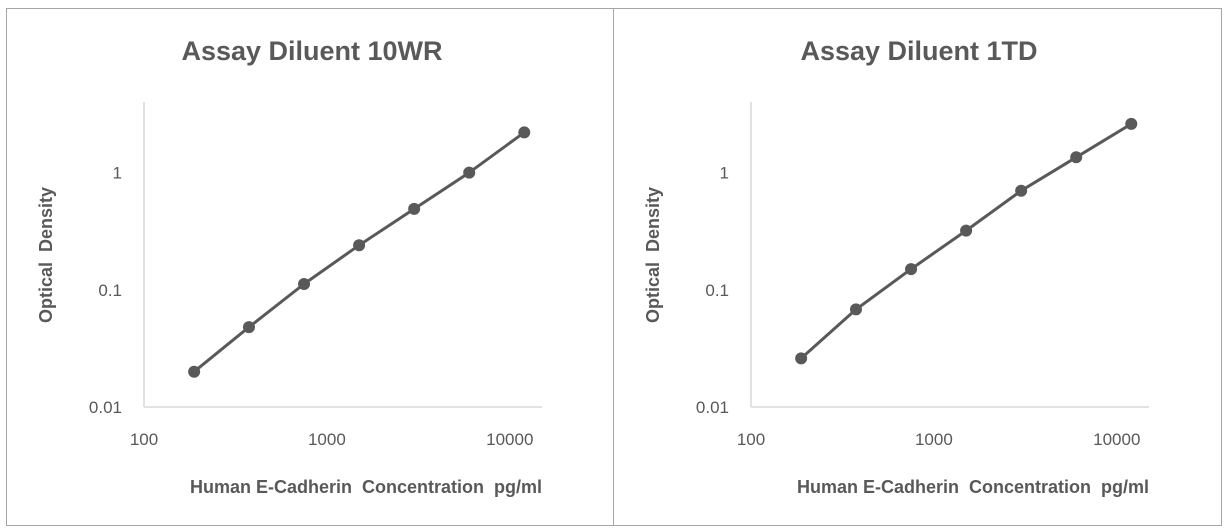 Image resolution: width=1228 pixels, height=532 pixels. I want to click on panel-divider, so click(613, 267).